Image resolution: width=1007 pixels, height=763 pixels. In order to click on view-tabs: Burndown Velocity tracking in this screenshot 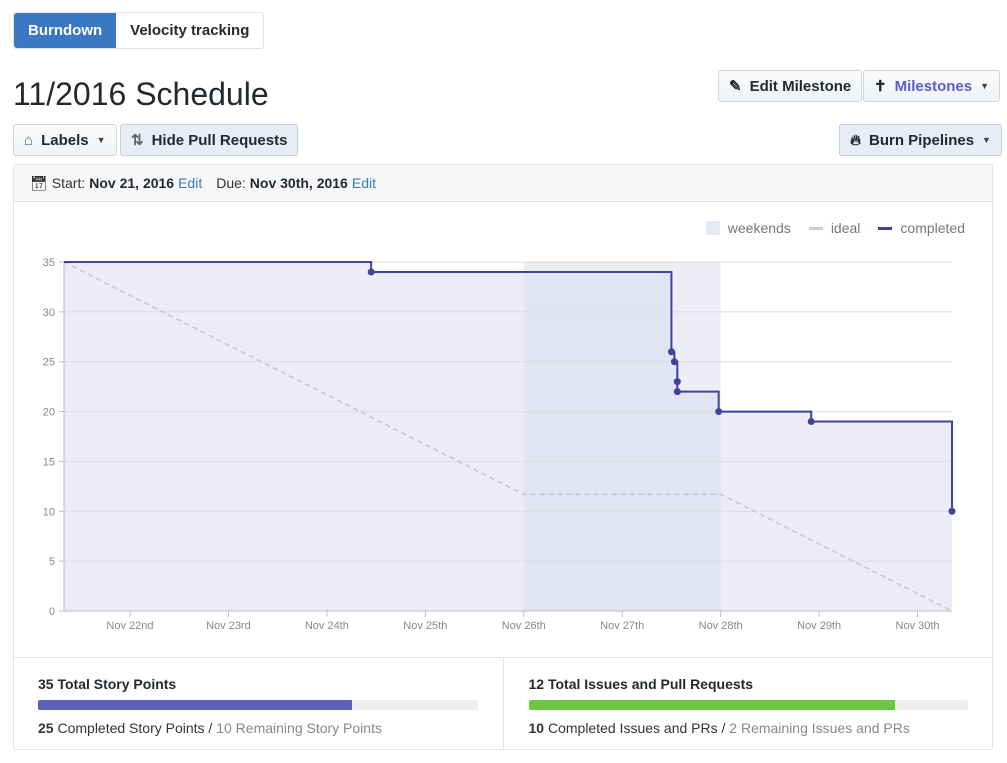, I will do `click(139, 30)`.